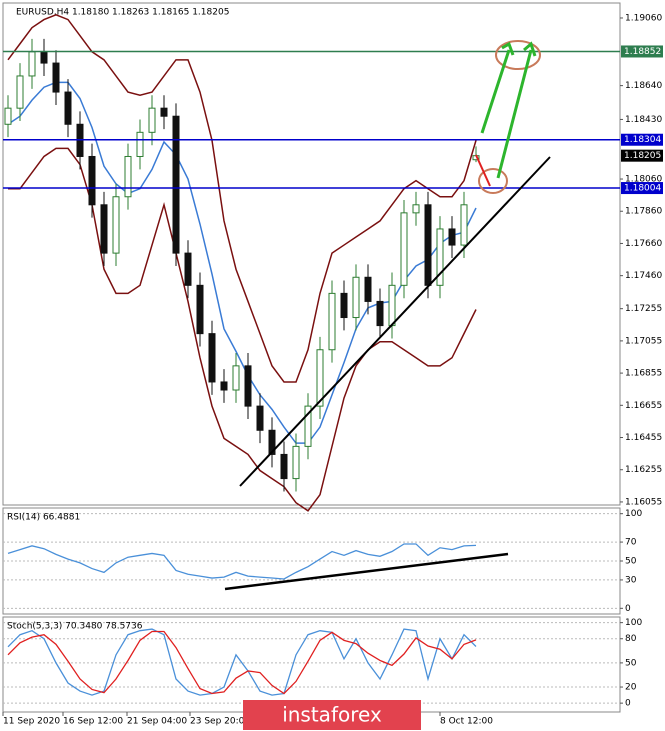 The width and height of the screenshot is (665, 731). Describe the element at coordinates (643, 276) in the screenshot. I see `y-tick-label: 1.17460` at that location.